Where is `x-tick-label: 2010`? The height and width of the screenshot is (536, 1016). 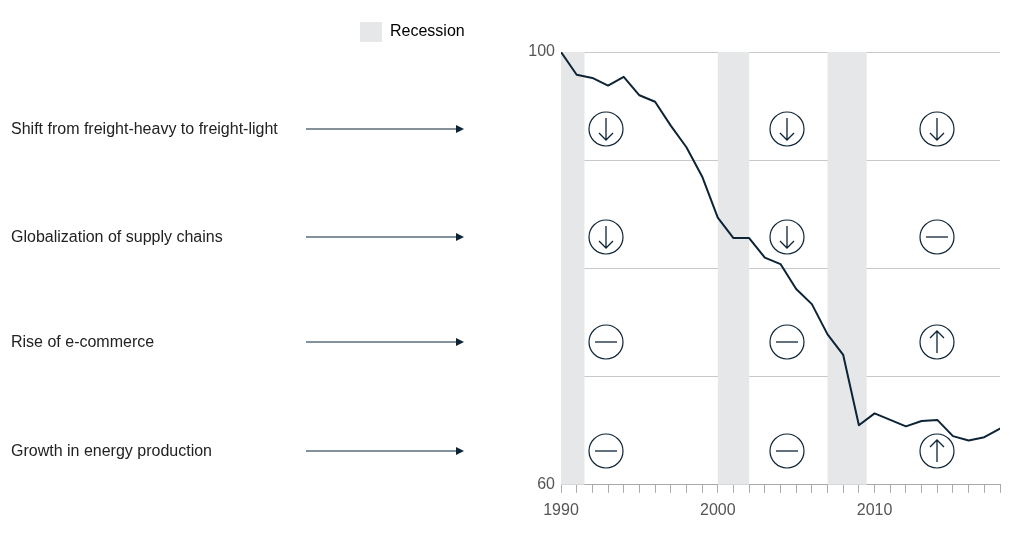 x-tick-label: 2010 is located at coordinates (874, 509).